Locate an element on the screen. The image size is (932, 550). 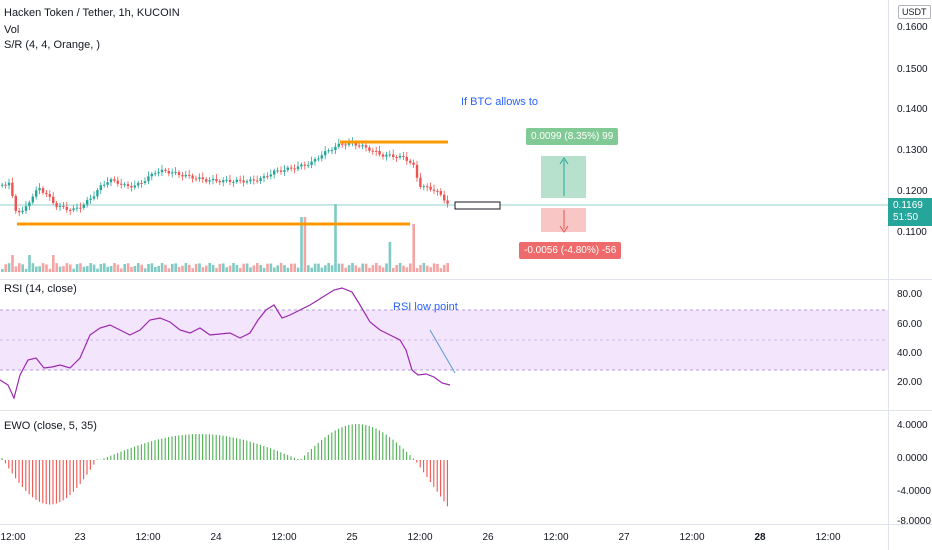
time-tick: 23 is located at coordinates (80, 537).